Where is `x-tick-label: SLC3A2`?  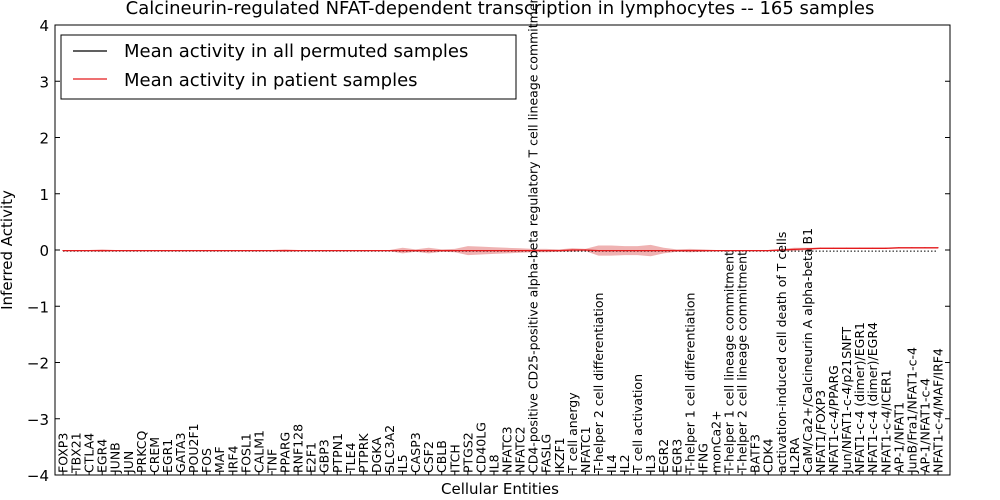
x-tick-label: SLC3A2 is located at coordinates (389, 449).